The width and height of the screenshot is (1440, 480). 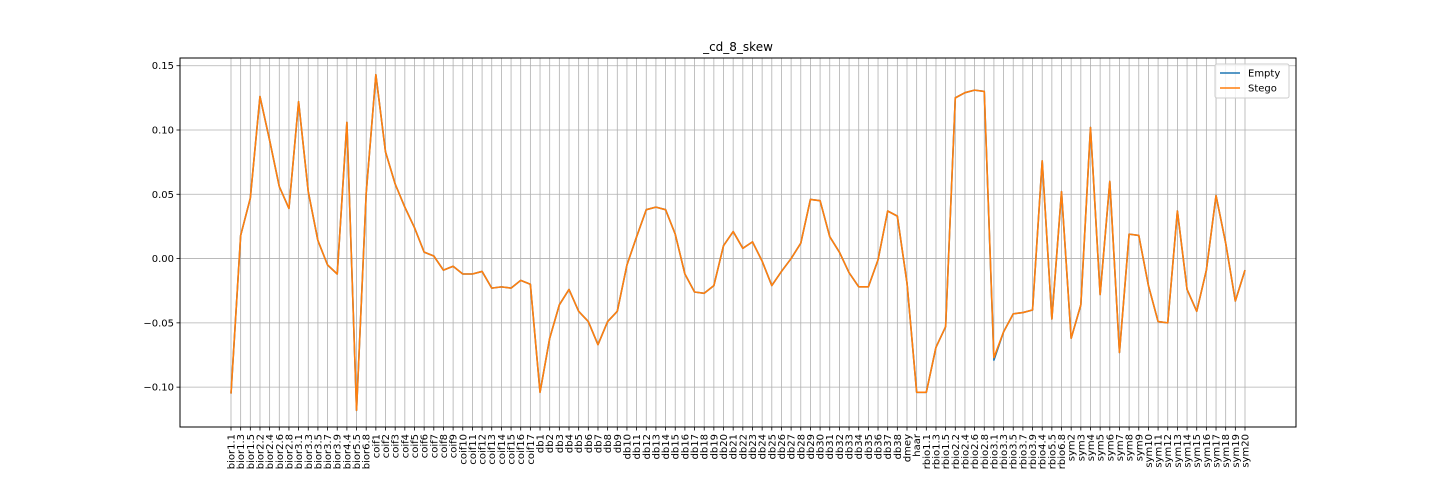 I want to click on x-tick-label: coif7, so click(x=434, y=446).